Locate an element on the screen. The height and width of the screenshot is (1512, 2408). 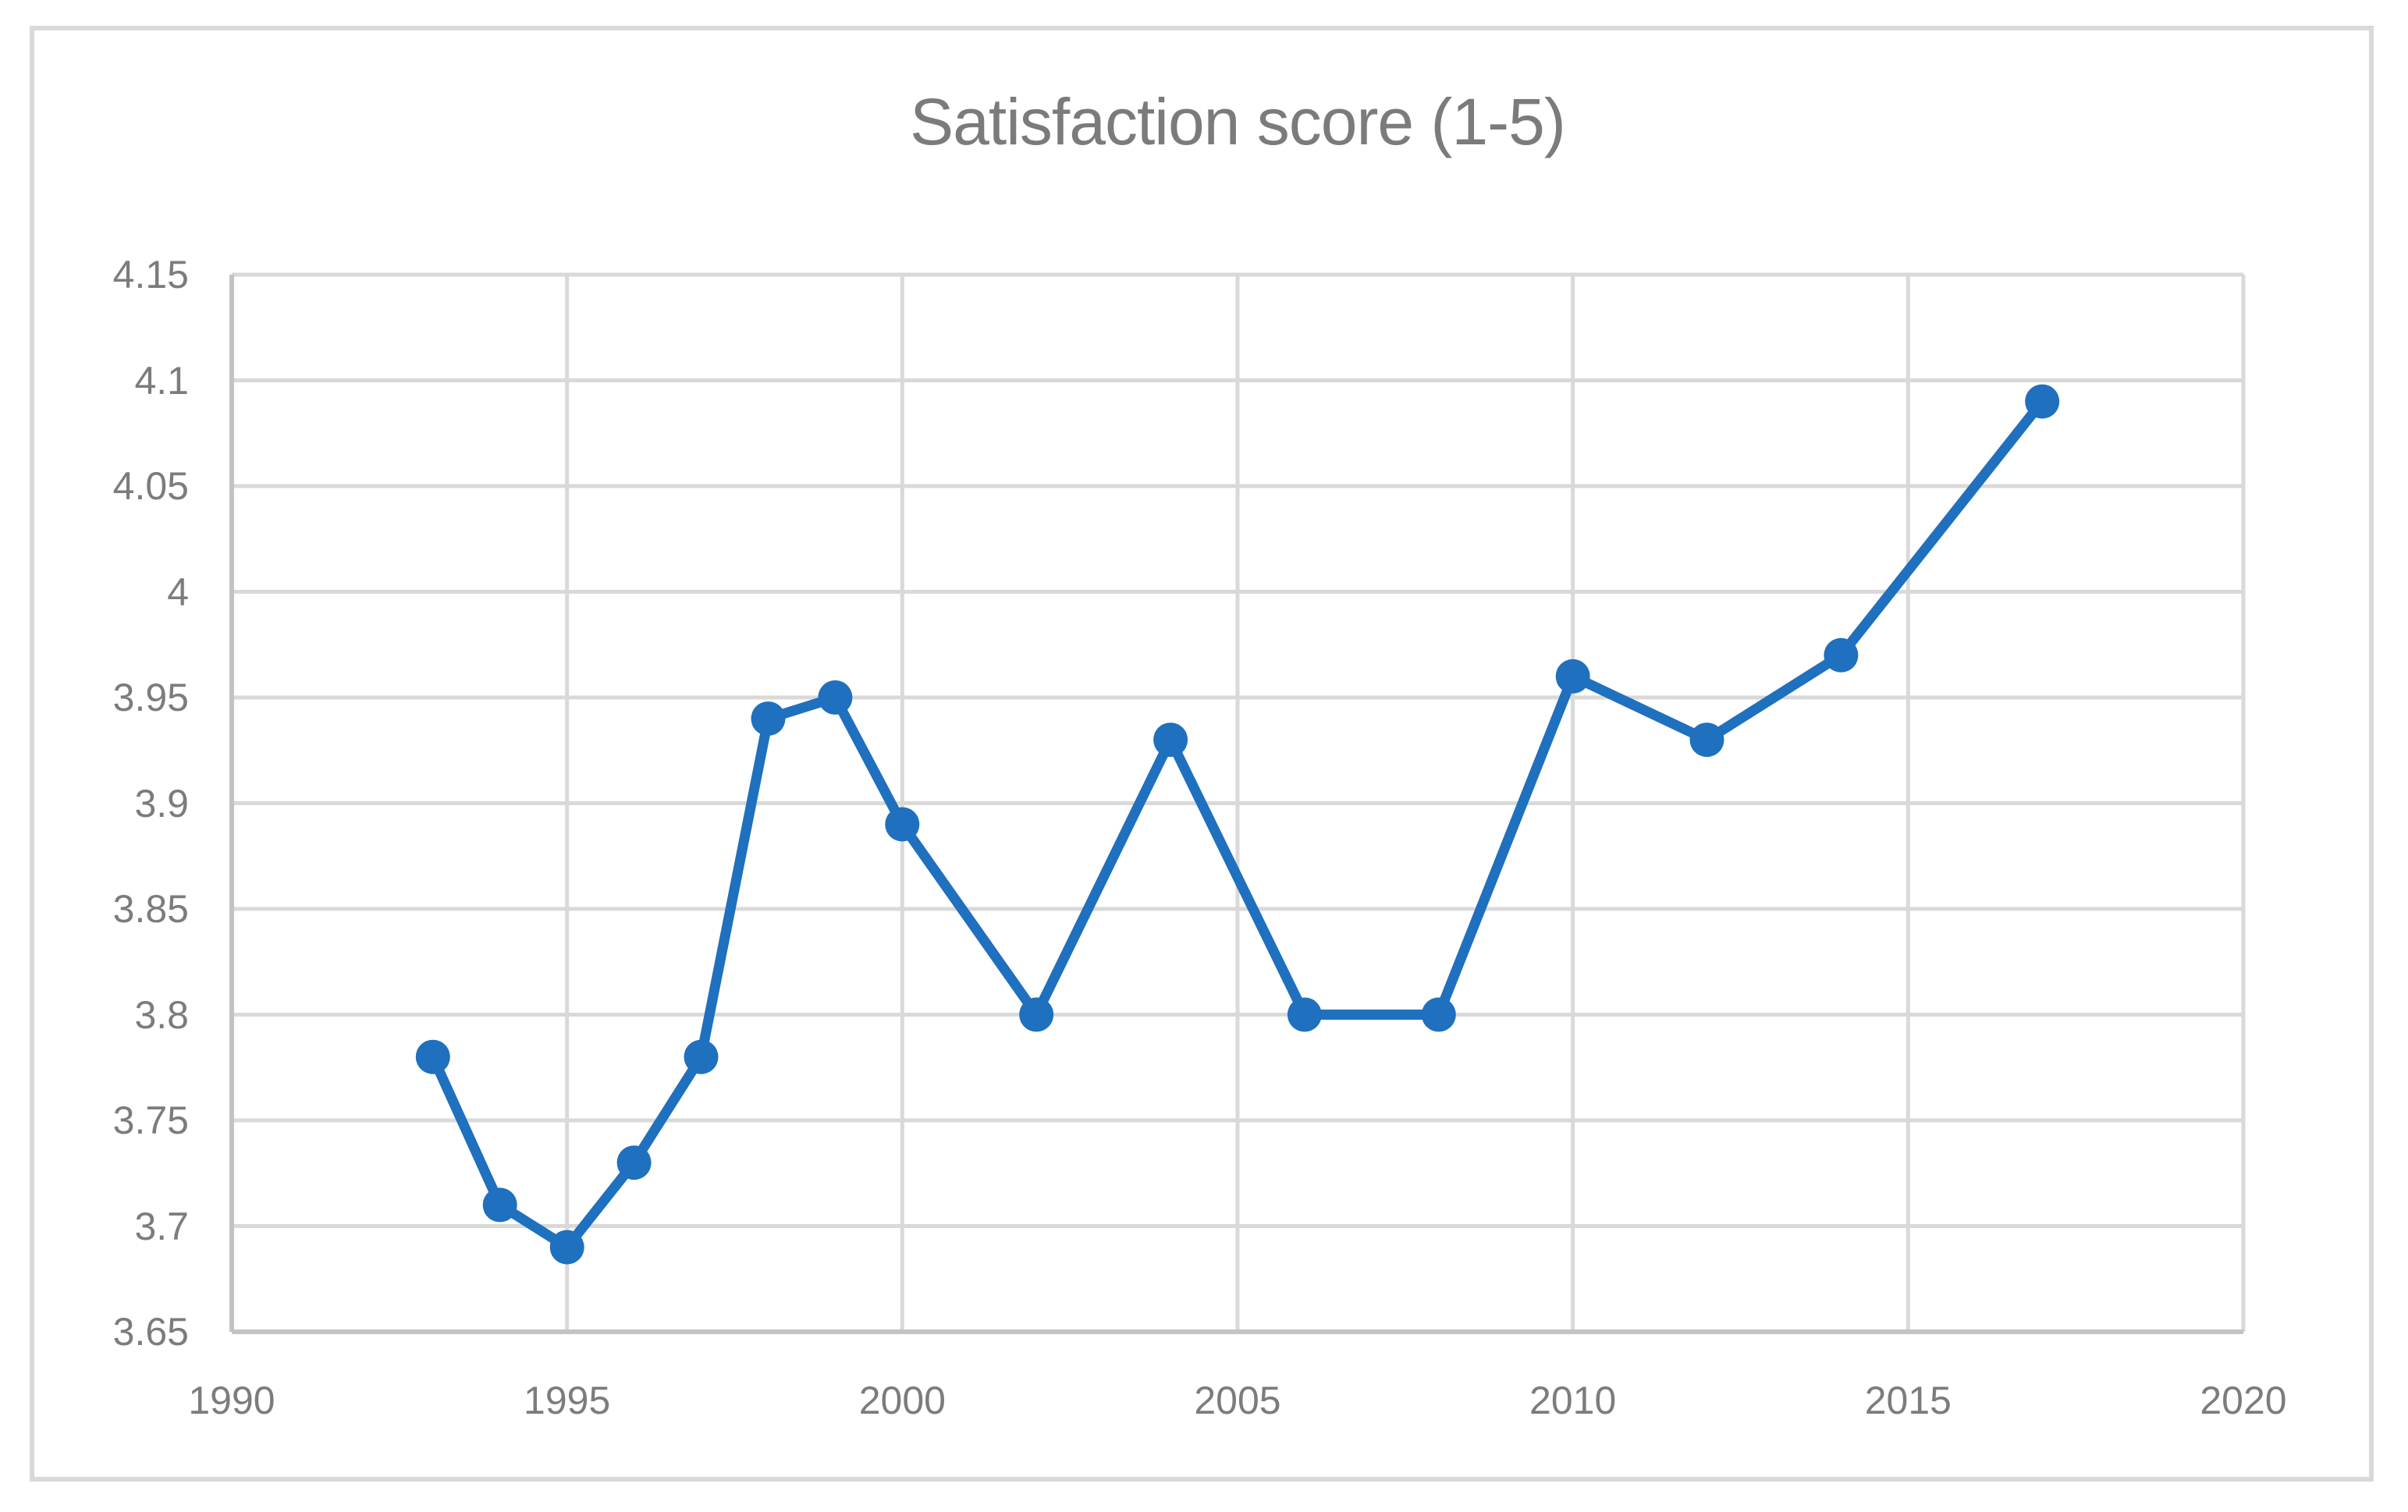
x-axis-tick-label: 1995 is located at coordinates (567, 1401).